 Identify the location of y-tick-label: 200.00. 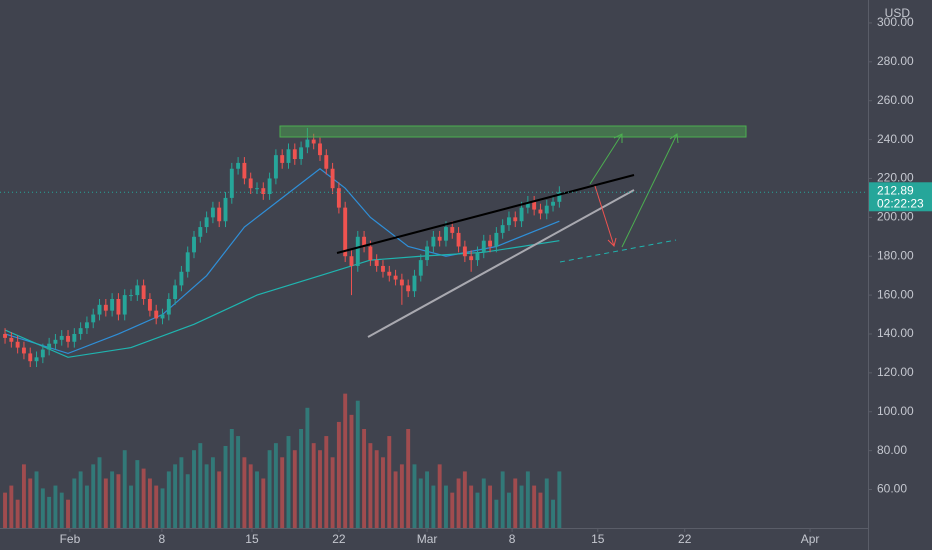
(895, 217).